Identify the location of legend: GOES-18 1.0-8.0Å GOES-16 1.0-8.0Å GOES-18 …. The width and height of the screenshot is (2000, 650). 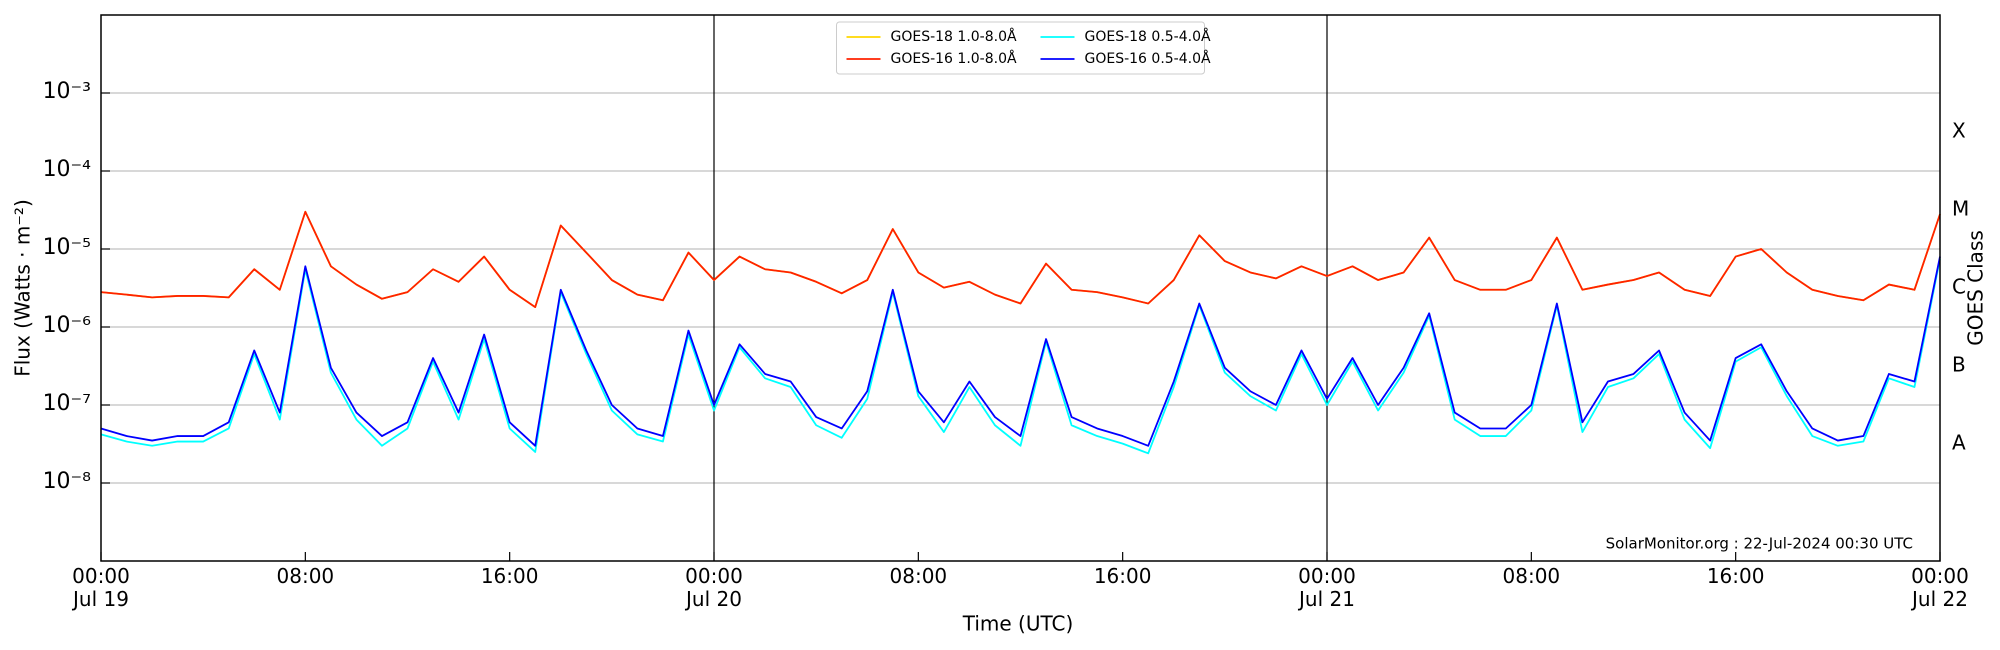
(1023, 48).